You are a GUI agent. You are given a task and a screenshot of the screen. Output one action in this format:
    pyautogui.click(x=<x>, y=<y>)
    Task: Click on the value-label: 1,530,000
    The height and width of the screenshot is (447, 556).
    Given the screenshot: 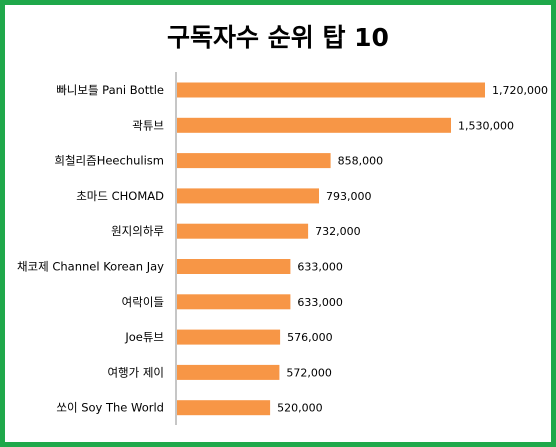 What is the action you would take?
    pyautogui.click(x=486, y=125)
    